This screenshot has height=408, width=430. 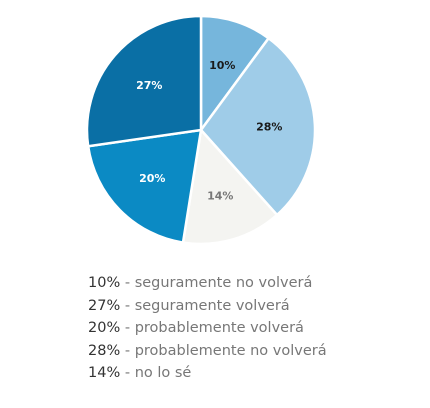 I want to click on pie-slice-value-label: 14%, so click(x=220, y=196).